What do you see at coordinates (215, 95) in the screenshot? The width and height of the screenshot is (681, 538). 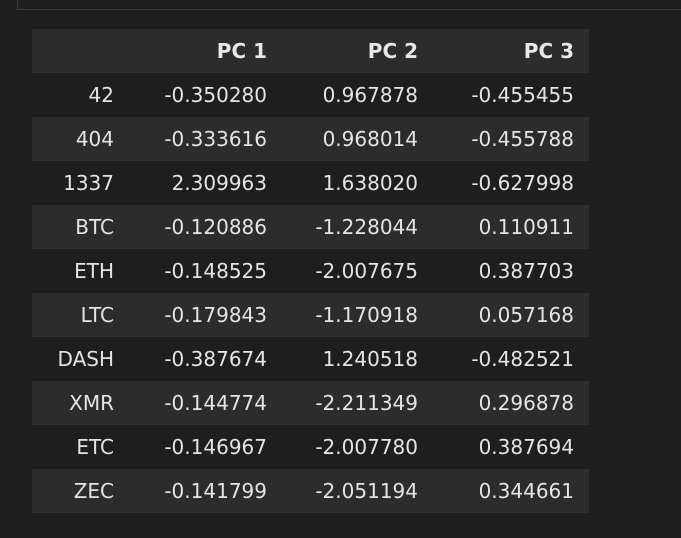 I see `cell-pc1: -0.350280` at bounding box center [215, 95].